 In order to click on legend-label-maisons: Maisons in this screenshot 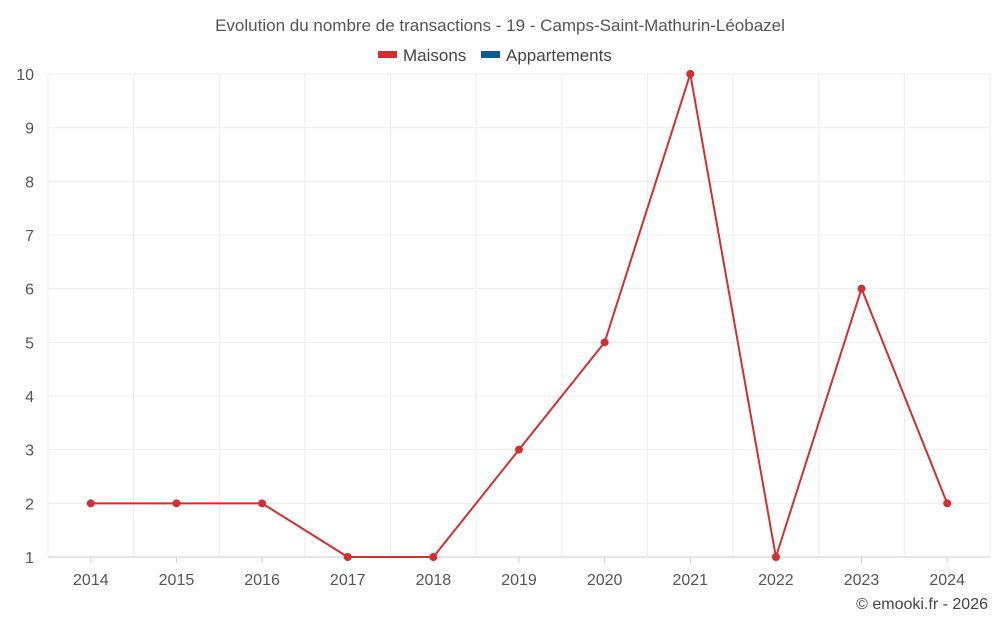, I will do `click(434, 55)`.